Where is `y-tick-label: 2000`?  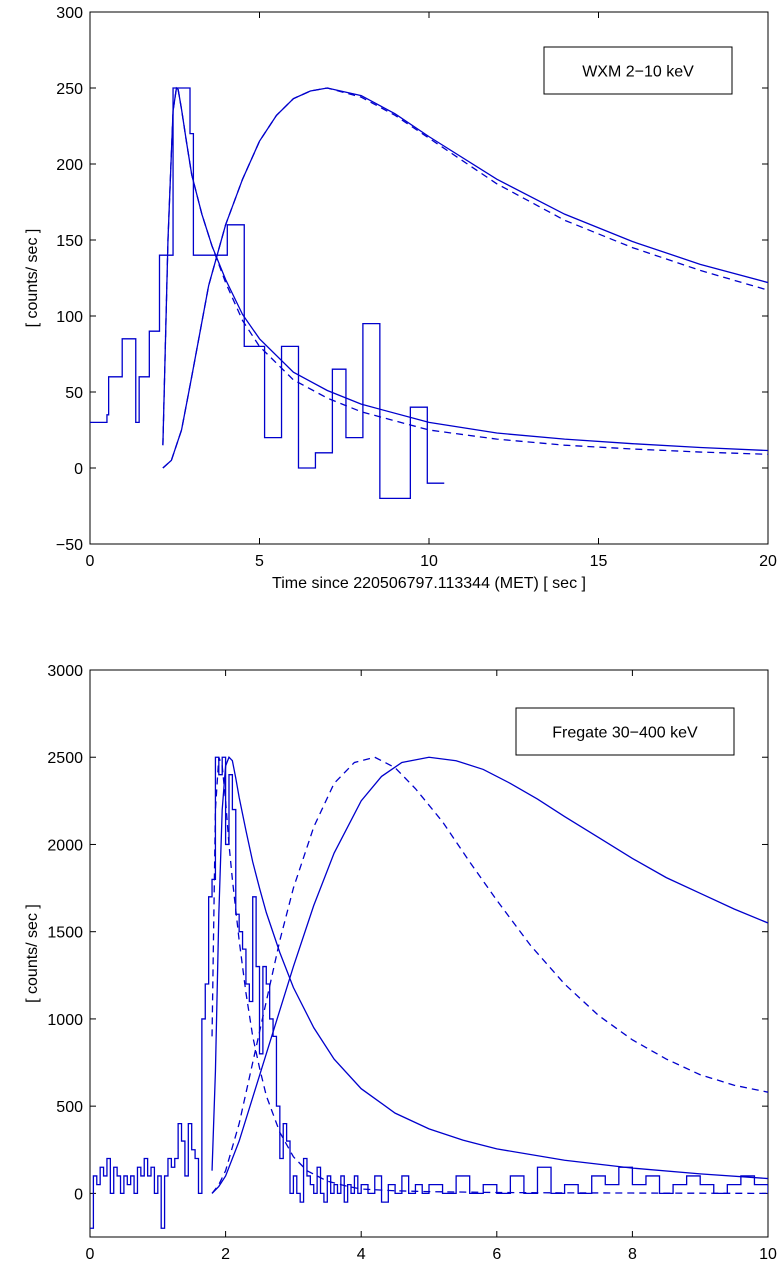 y-tick-label: 2000 is located at coordinates (65, 845).